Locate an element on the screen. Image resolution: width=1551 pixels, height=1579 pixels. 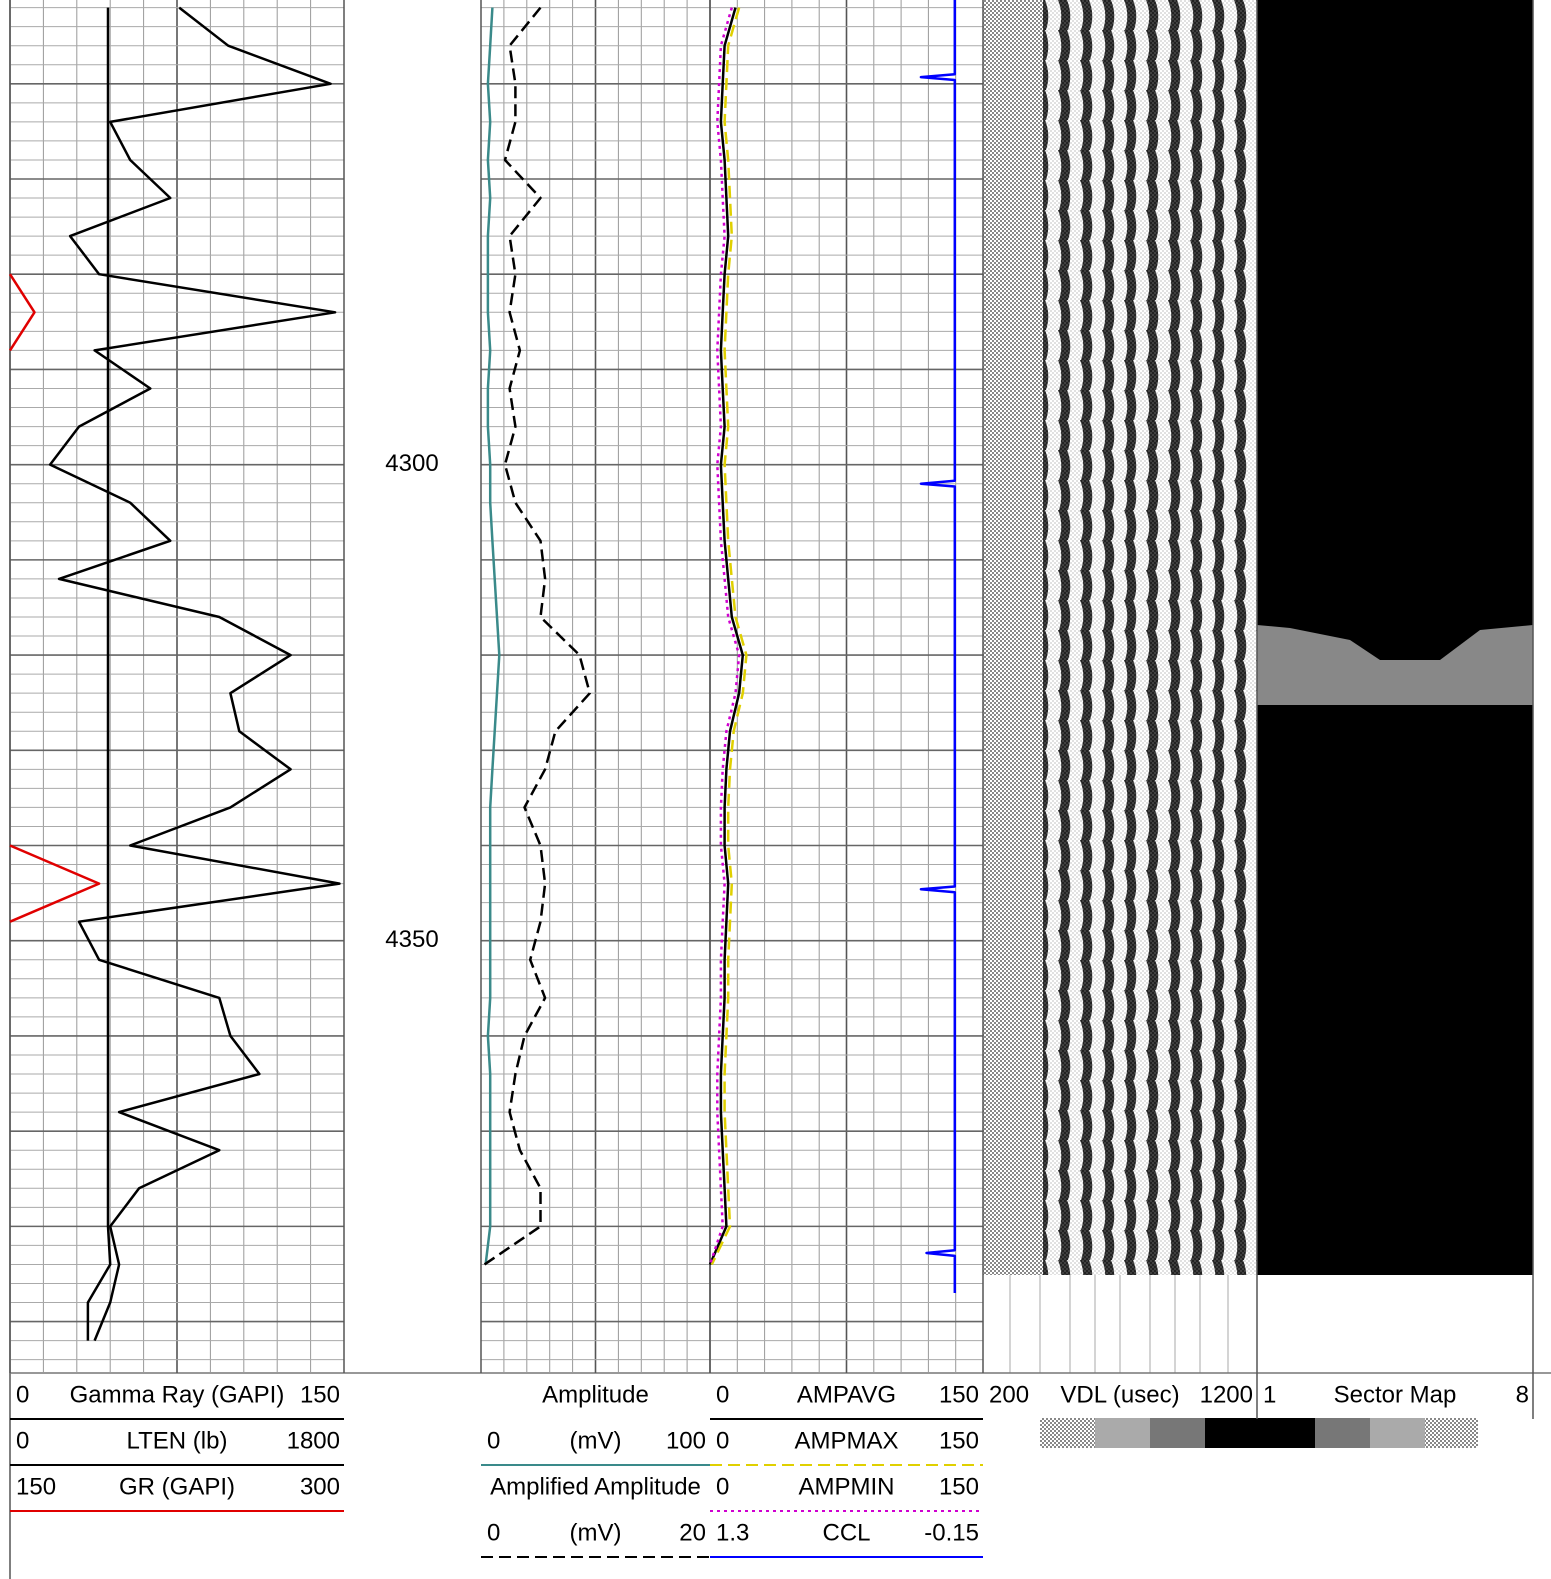
curve-name: VDL (usec) is located at coordinates (1119, 1394).